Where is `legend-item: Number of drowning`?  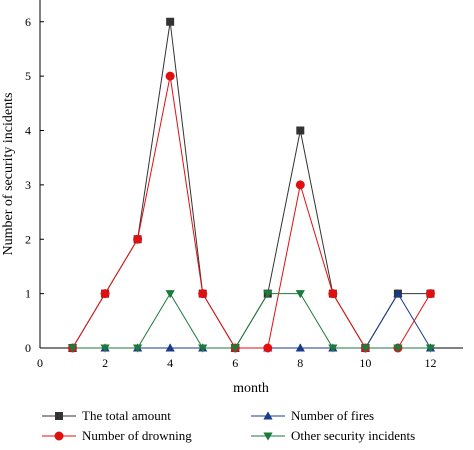
legend-item: Number of drowning is located at coordinates (117, 435).